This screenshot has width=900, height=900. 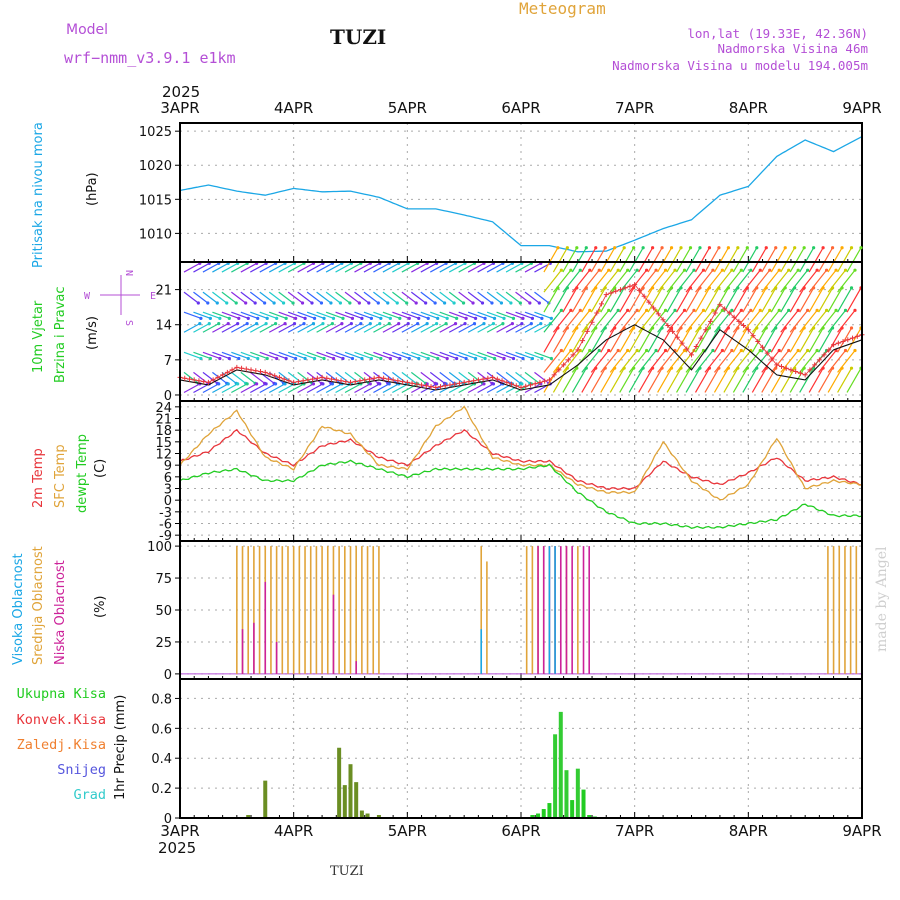 I want to click on ytick-label: 3, so click(x=168, y=490).